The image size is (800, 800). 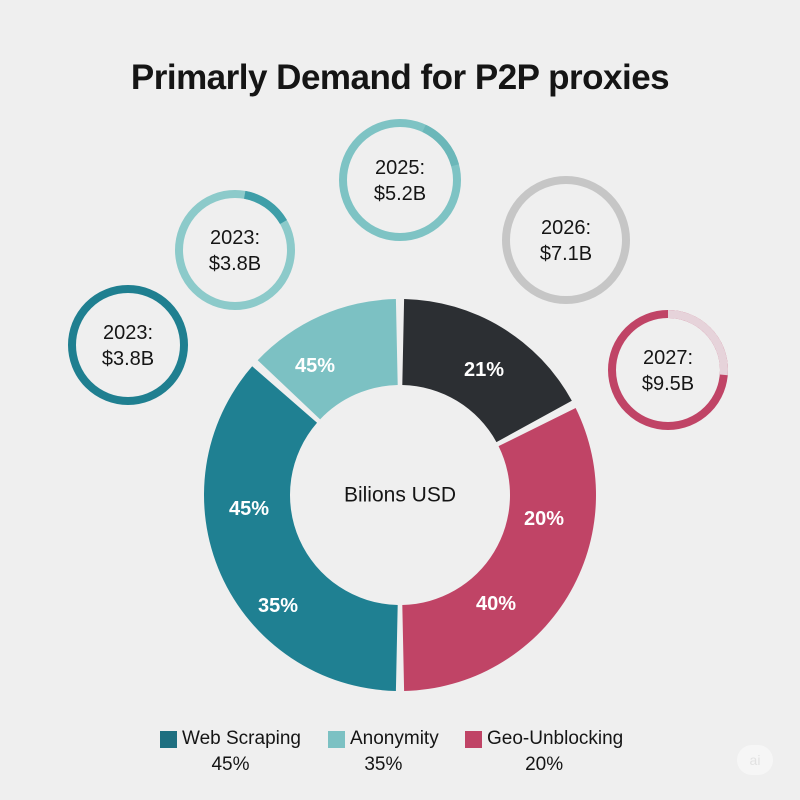 What do you see at coordinates (383, 752) in the screenshot?
I see `legend-item-anonymity: Anonymity 35%` at bounding box center [383, 752].